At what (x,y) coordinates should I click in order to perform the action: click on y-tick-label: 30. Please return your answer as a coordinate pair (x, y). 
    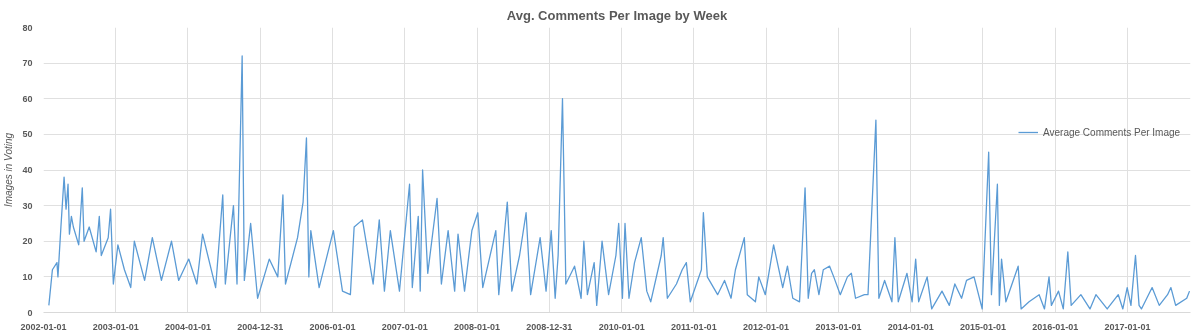
    Looking at the image, I should click on (27, 205).